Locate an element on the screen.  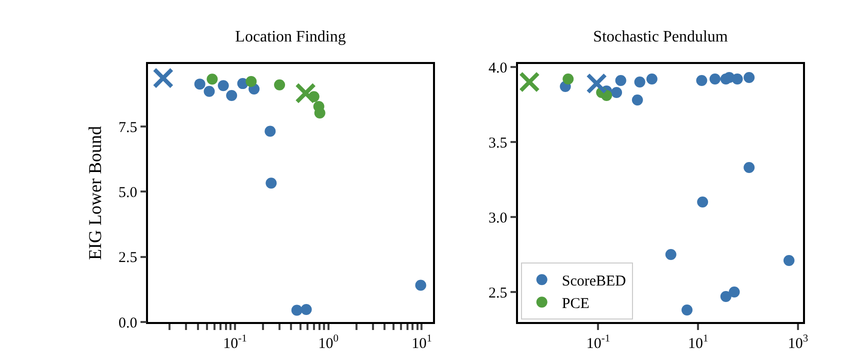
x-tick-label: 10$^{0}$ is located at coordinates (328, 342).